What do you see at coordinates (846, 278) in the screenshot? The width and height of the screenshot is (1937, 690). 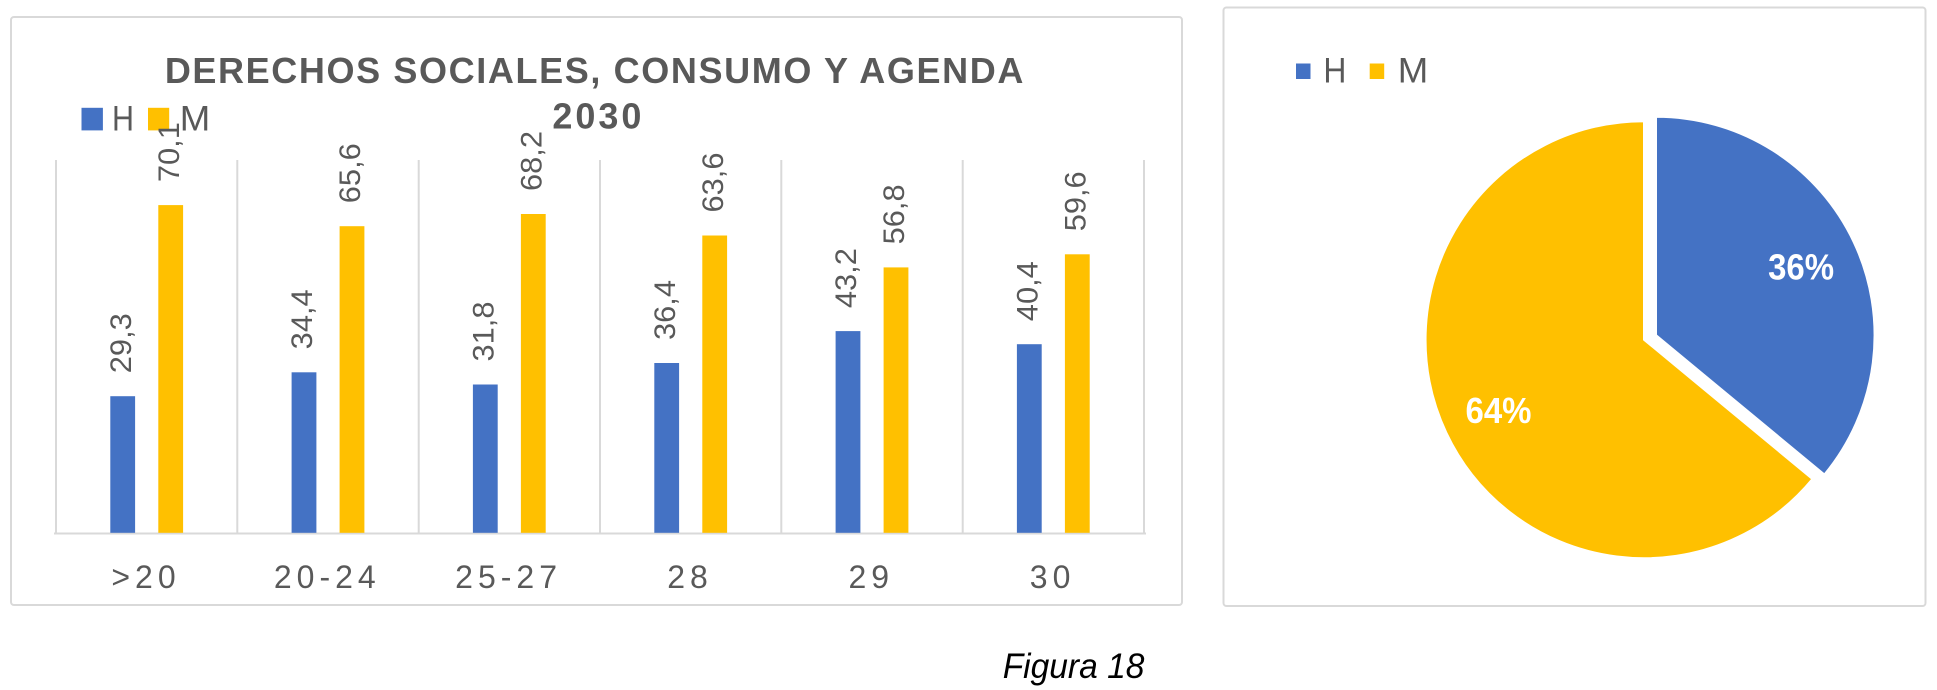 I see `svg-text: 43,2` at bounding box center [846, 278].